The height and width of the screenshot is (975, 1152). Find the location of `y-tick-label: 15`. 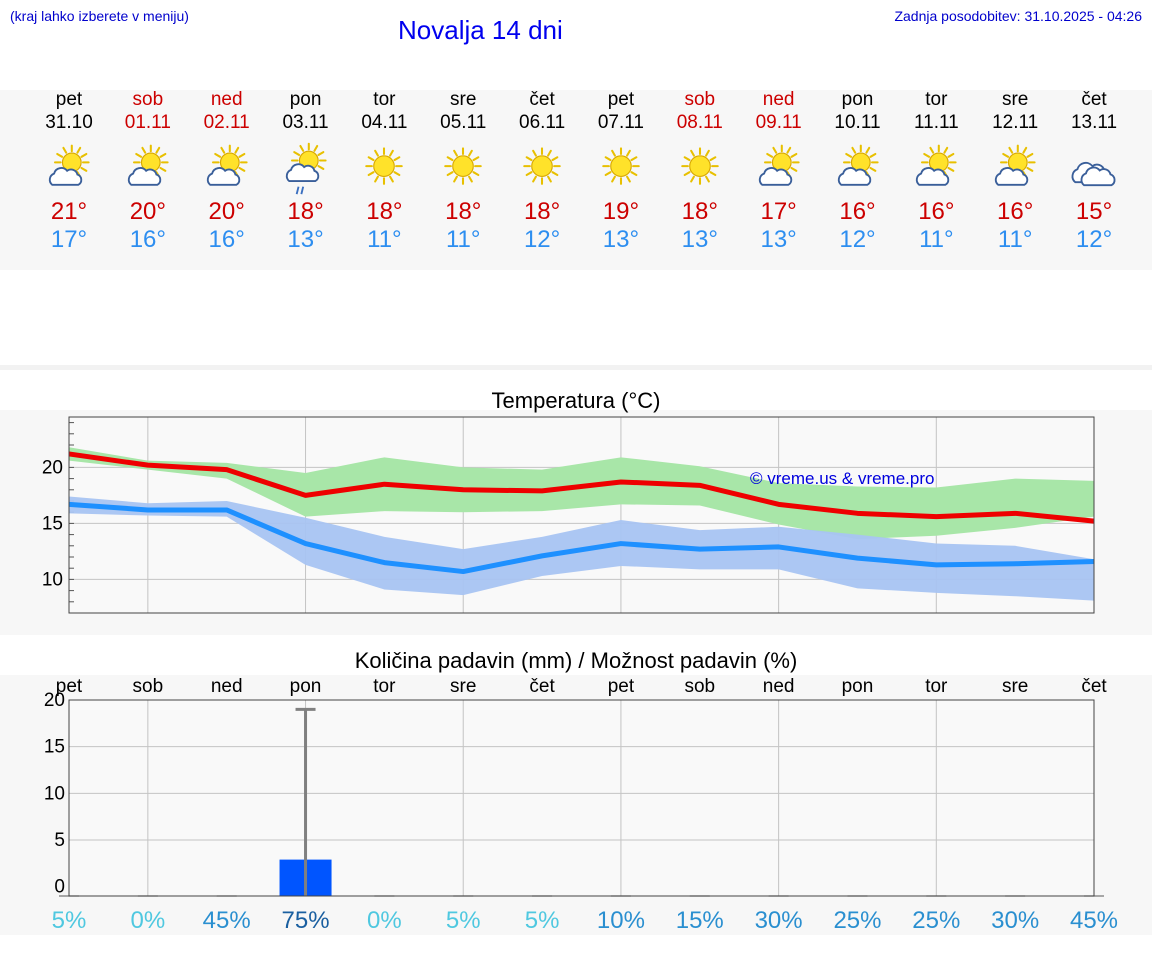

y-tick-label: 15 is located at coordinates (54, 747).